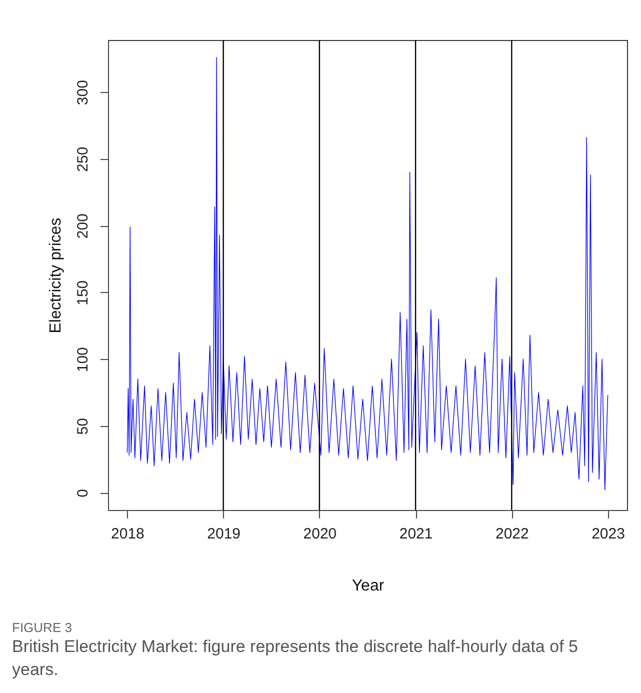 The width and height of the screenshot is (641, 693). What do you see at coordinates (127, 534) in the screenshot?
I see `x-tick-label: 2018` at bounding box center [127, 534].